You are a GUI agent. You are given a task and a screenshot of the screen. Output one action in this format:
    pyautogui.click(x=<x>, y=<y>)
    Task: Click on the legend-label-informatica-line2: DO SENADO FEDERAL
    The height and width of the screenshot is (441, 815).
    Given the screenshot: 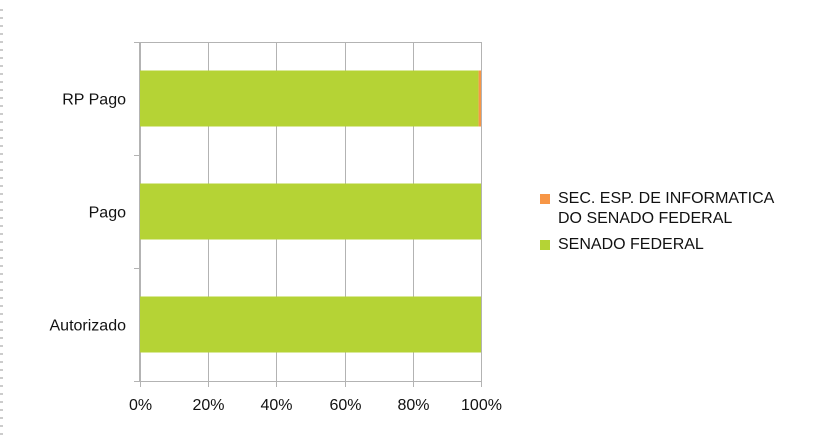 What is the action you would take?
    pyautogui.click(x=645, y=218)
    